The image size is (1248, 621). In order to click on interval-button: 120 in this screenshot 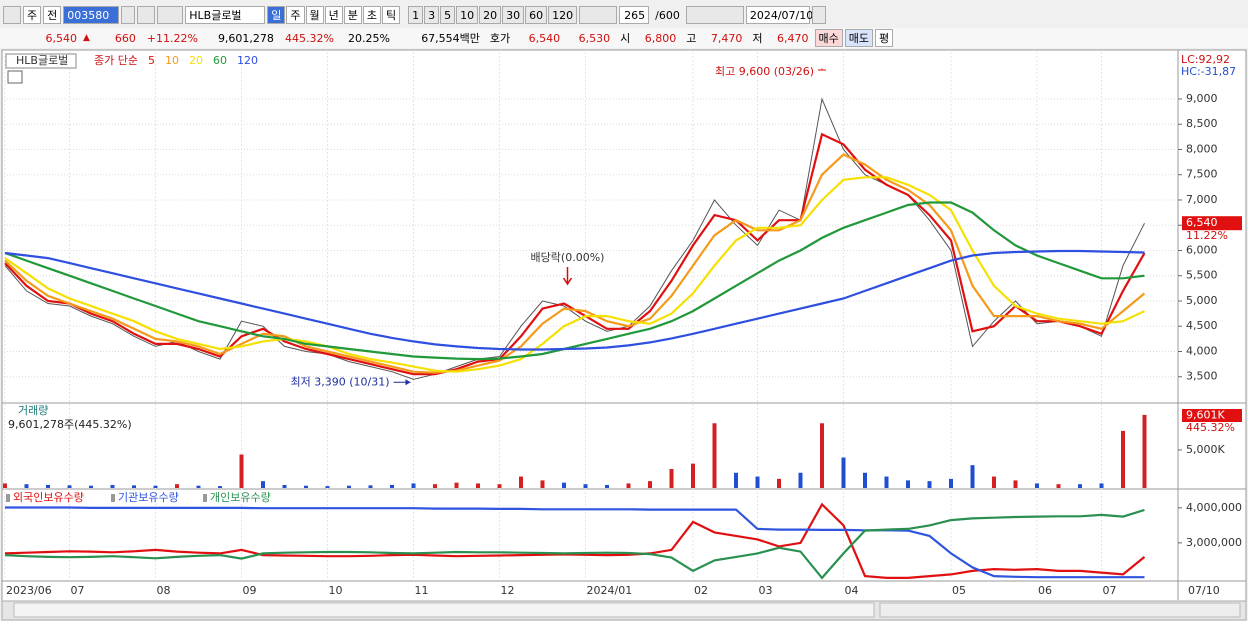, I will do `click(563, 15)`.